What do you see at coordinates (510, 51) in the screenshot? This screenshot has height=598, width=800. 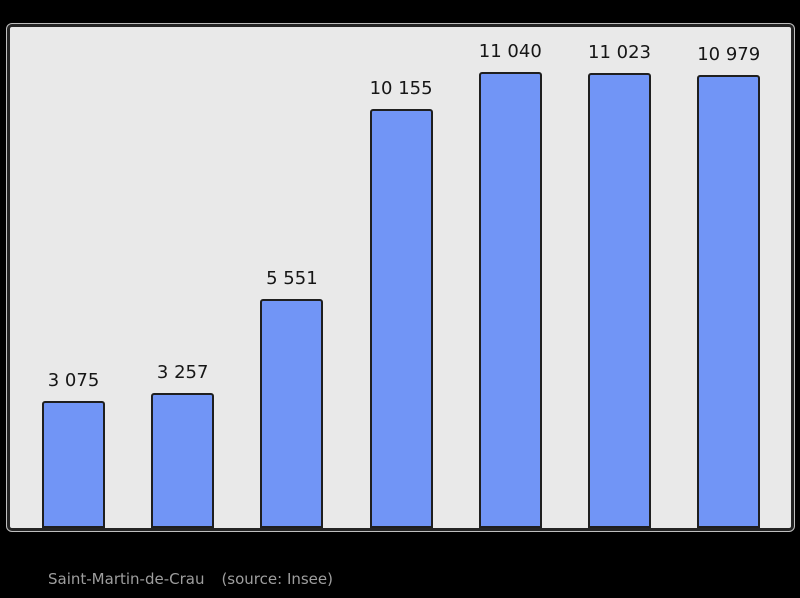 I see `bar-value-label: 11 040` at bounding box center [510, 51].